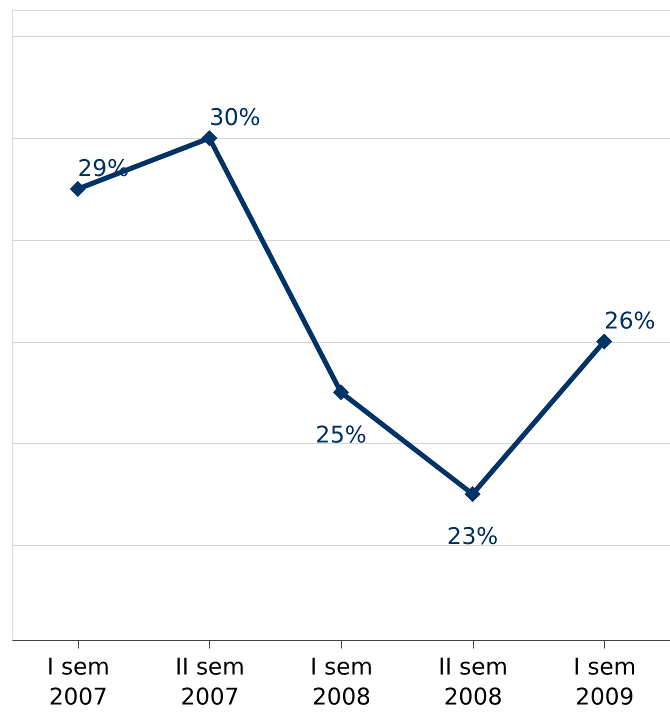 This screenshot has width=670, height=728. What do you see at coordinates (473, 682) in the screenshot?
I see `x-tick-label: II sem 2008` at bounding box center [473, 682].